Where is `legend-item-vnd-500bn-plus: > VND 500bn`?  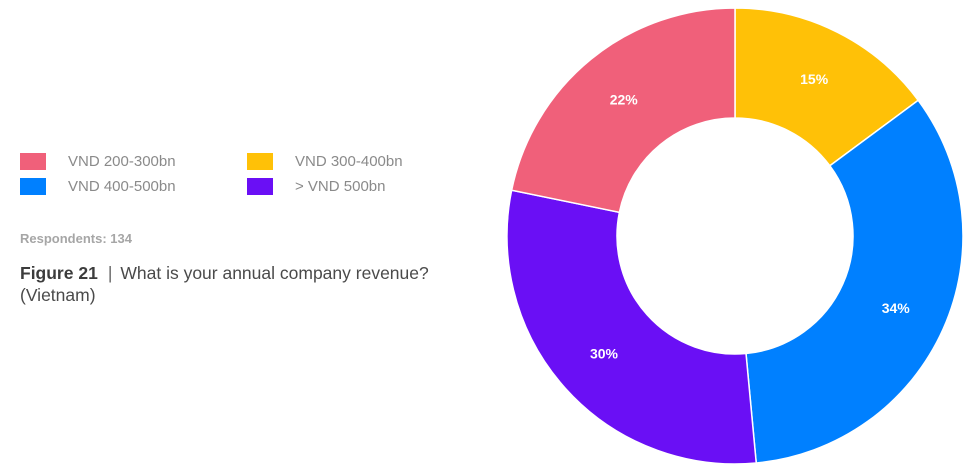
legend-item-vnd-500bn-plus: > VND 500bn is located at coordinates (316, 186).